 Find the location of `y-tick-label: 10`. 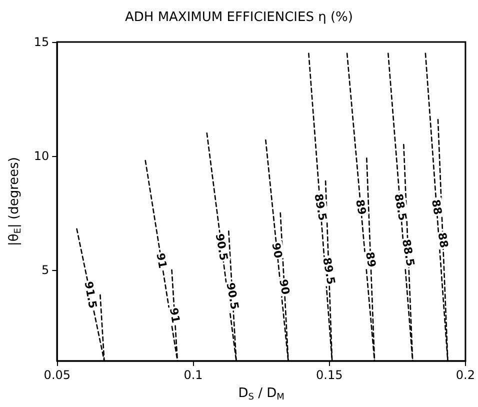

y-tick-label: 10 is located at coordinates (42, 155).